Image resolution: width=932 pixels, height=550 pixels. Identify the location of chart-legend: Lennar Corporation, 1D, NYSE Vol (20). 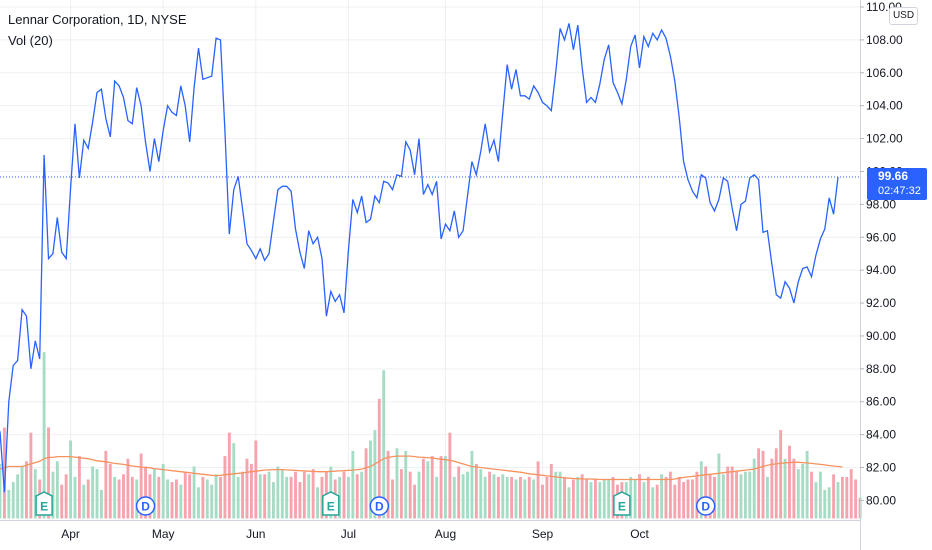
(97, 30).